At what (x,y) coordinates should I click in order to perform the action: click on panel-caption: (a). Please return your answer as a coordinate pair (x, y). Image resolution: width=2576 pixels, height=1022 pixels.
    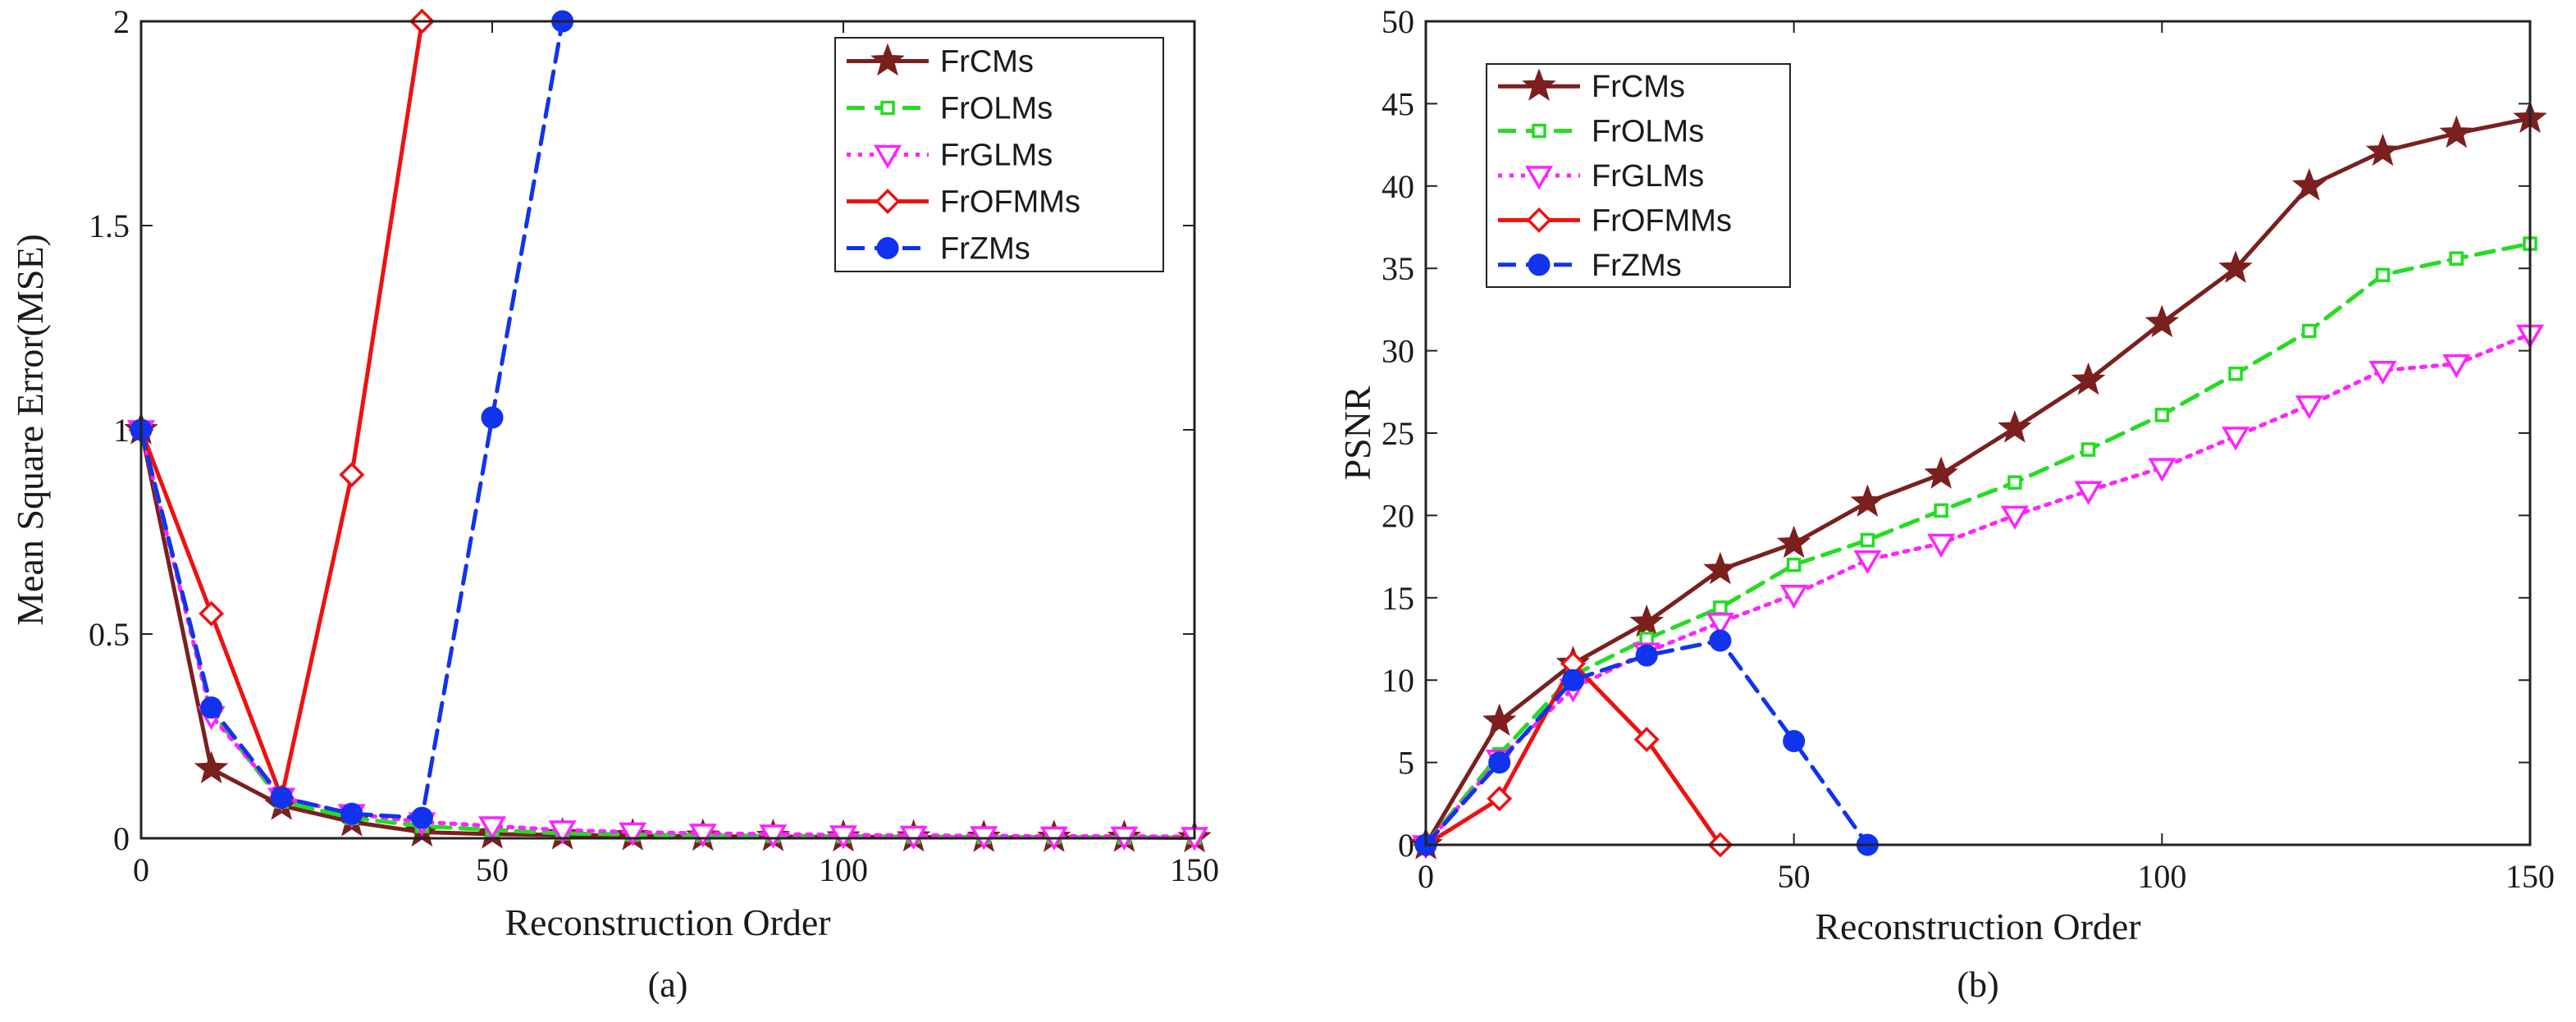
    Looking at the image, I should click on (668, 985).